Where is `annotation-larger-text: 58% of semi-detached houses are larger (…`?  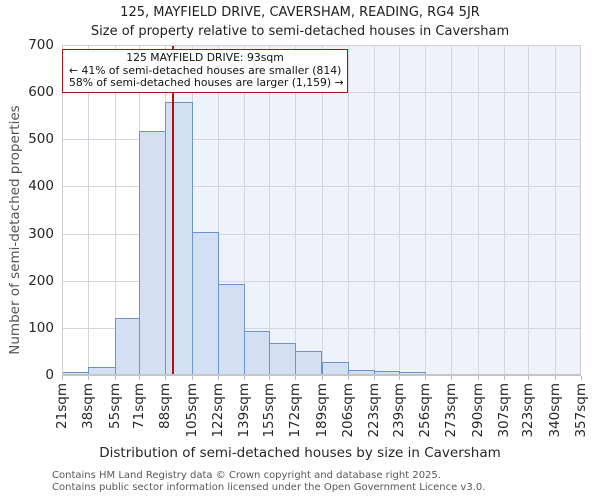
annotation-larger-text: 58% of semi-detached houses are larger (… is located at coordinates (206, 82).